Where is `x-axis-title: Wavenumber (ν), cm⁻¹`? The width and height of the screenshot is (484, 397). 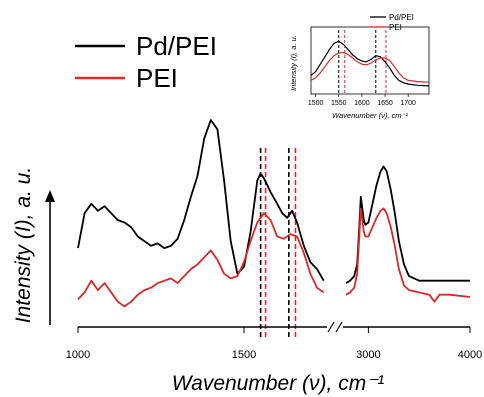 x-axis-title: Wavenumber (ν), cm⁻¹ is located at coordinates (278, 383).